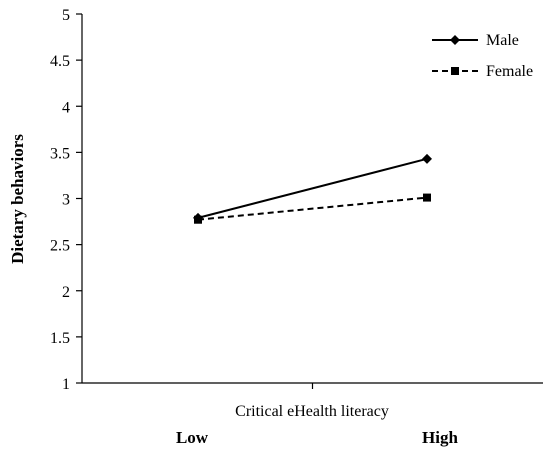  What do you see at coordinates (60, 338) in the screenshot?
I see `y-tick-label: 1.5` at bounding box center [60, 338].